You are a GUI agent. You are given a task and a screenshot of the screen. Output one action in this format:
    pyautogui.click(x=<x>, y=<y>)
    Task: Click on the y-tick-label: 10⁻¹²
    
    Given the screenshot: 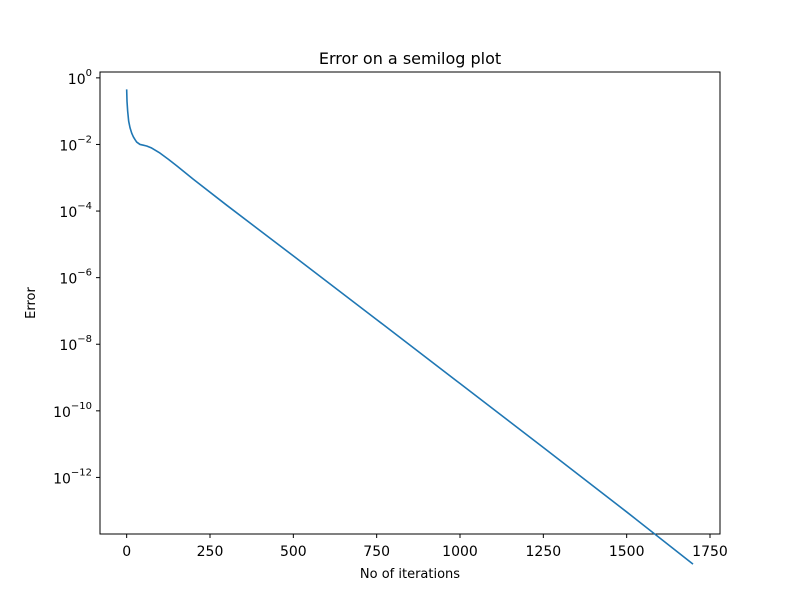 What is the action you would take?
    pyautogui.click(x=72, y=477)
    